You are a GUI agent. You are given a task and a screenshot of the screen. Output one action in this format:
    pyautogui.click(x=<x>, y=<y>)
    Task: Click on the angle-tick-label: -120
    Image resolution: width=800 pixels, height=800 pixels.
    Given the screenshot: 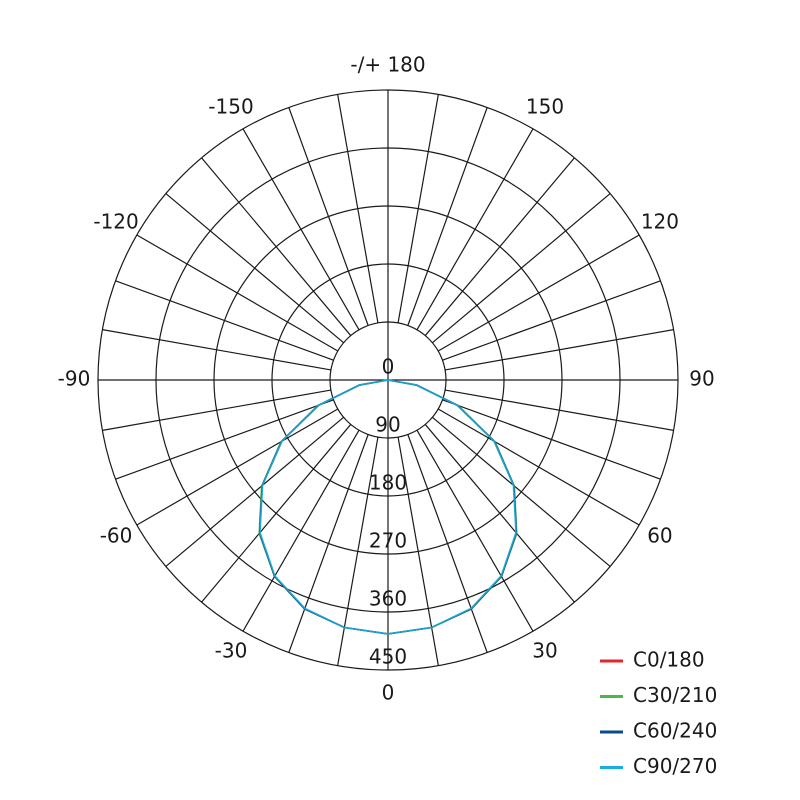 What is the action you would take?
    pyautogui.click(x=115, y=222)
    